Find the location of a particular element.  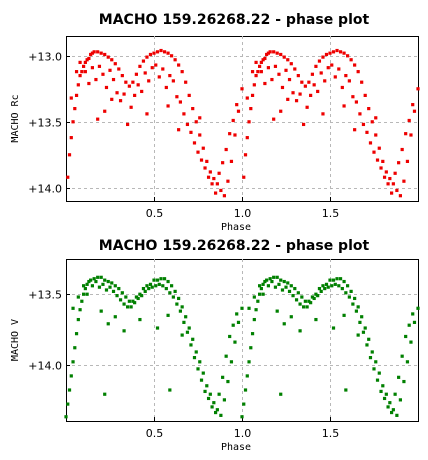

chart-2-title: MACHO 159.26268.22 - phase plot is located at coordinates (234, 246).